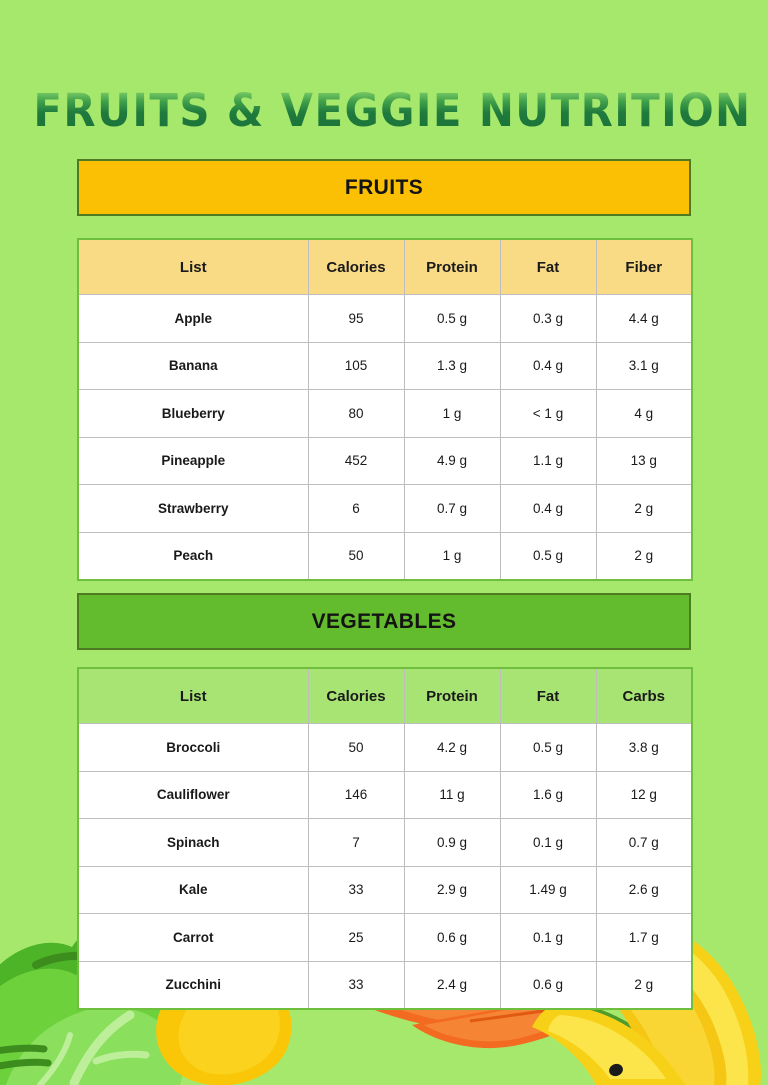  I want to click on table-row: Cauliflower 146 11 g 1.6 g 12 g, so click(385, 794).